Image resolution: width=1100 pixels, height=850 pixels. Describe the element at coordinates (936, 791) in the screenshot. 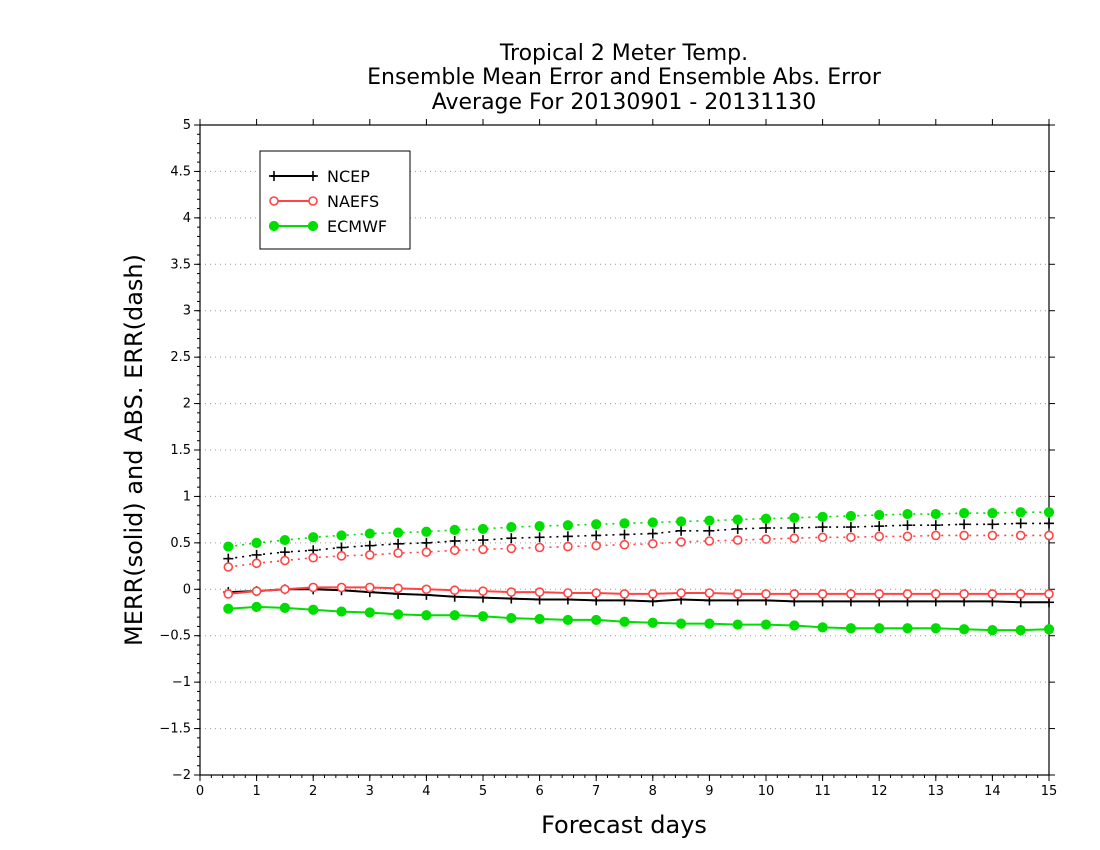

I see `x-tick-label: 13` at that location.